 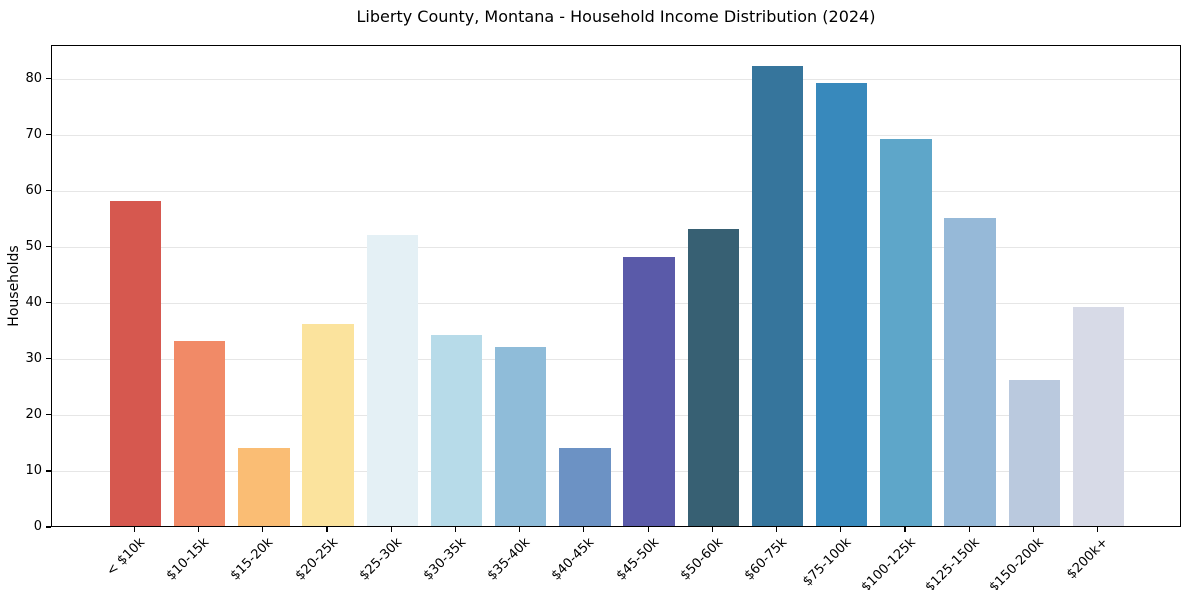 What do you see at coordinates (252, 559) in the screenshot?
I see `x-tick-label: $15-20k` at bounding box center [252, 559].